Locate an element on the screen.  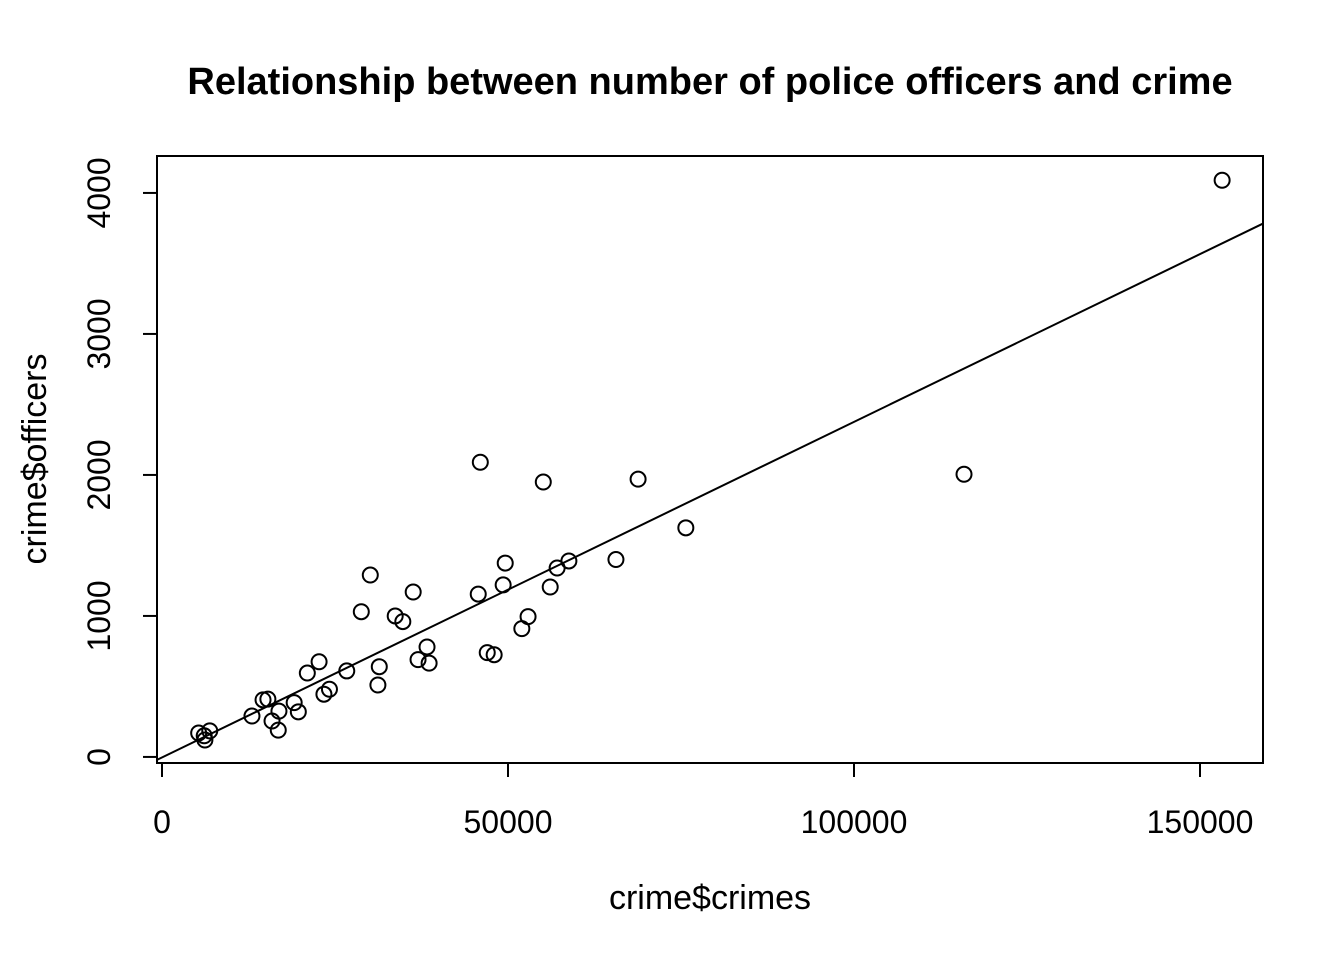
x-tick-label: 100000 is located at coordinates (854, 822).